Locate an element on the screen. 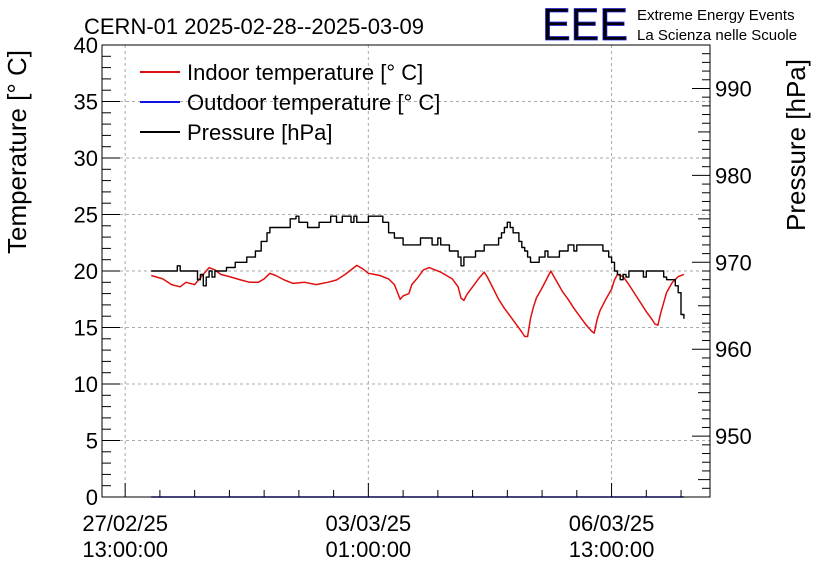  right-axis: 950 960 970 980 990 is located at coordinates (722, 271).